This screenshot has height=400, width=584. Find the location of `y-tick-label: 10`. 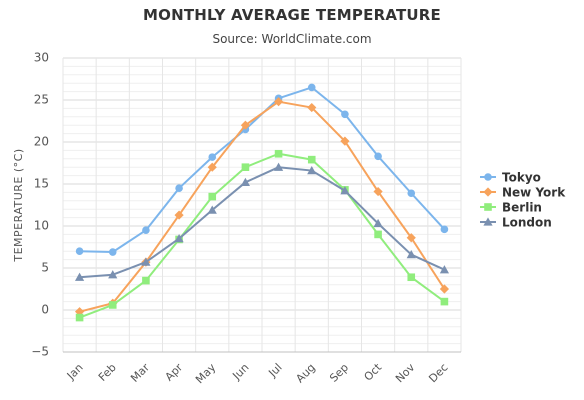

y-tick-label: 10 is located at coordinates (41, 226).